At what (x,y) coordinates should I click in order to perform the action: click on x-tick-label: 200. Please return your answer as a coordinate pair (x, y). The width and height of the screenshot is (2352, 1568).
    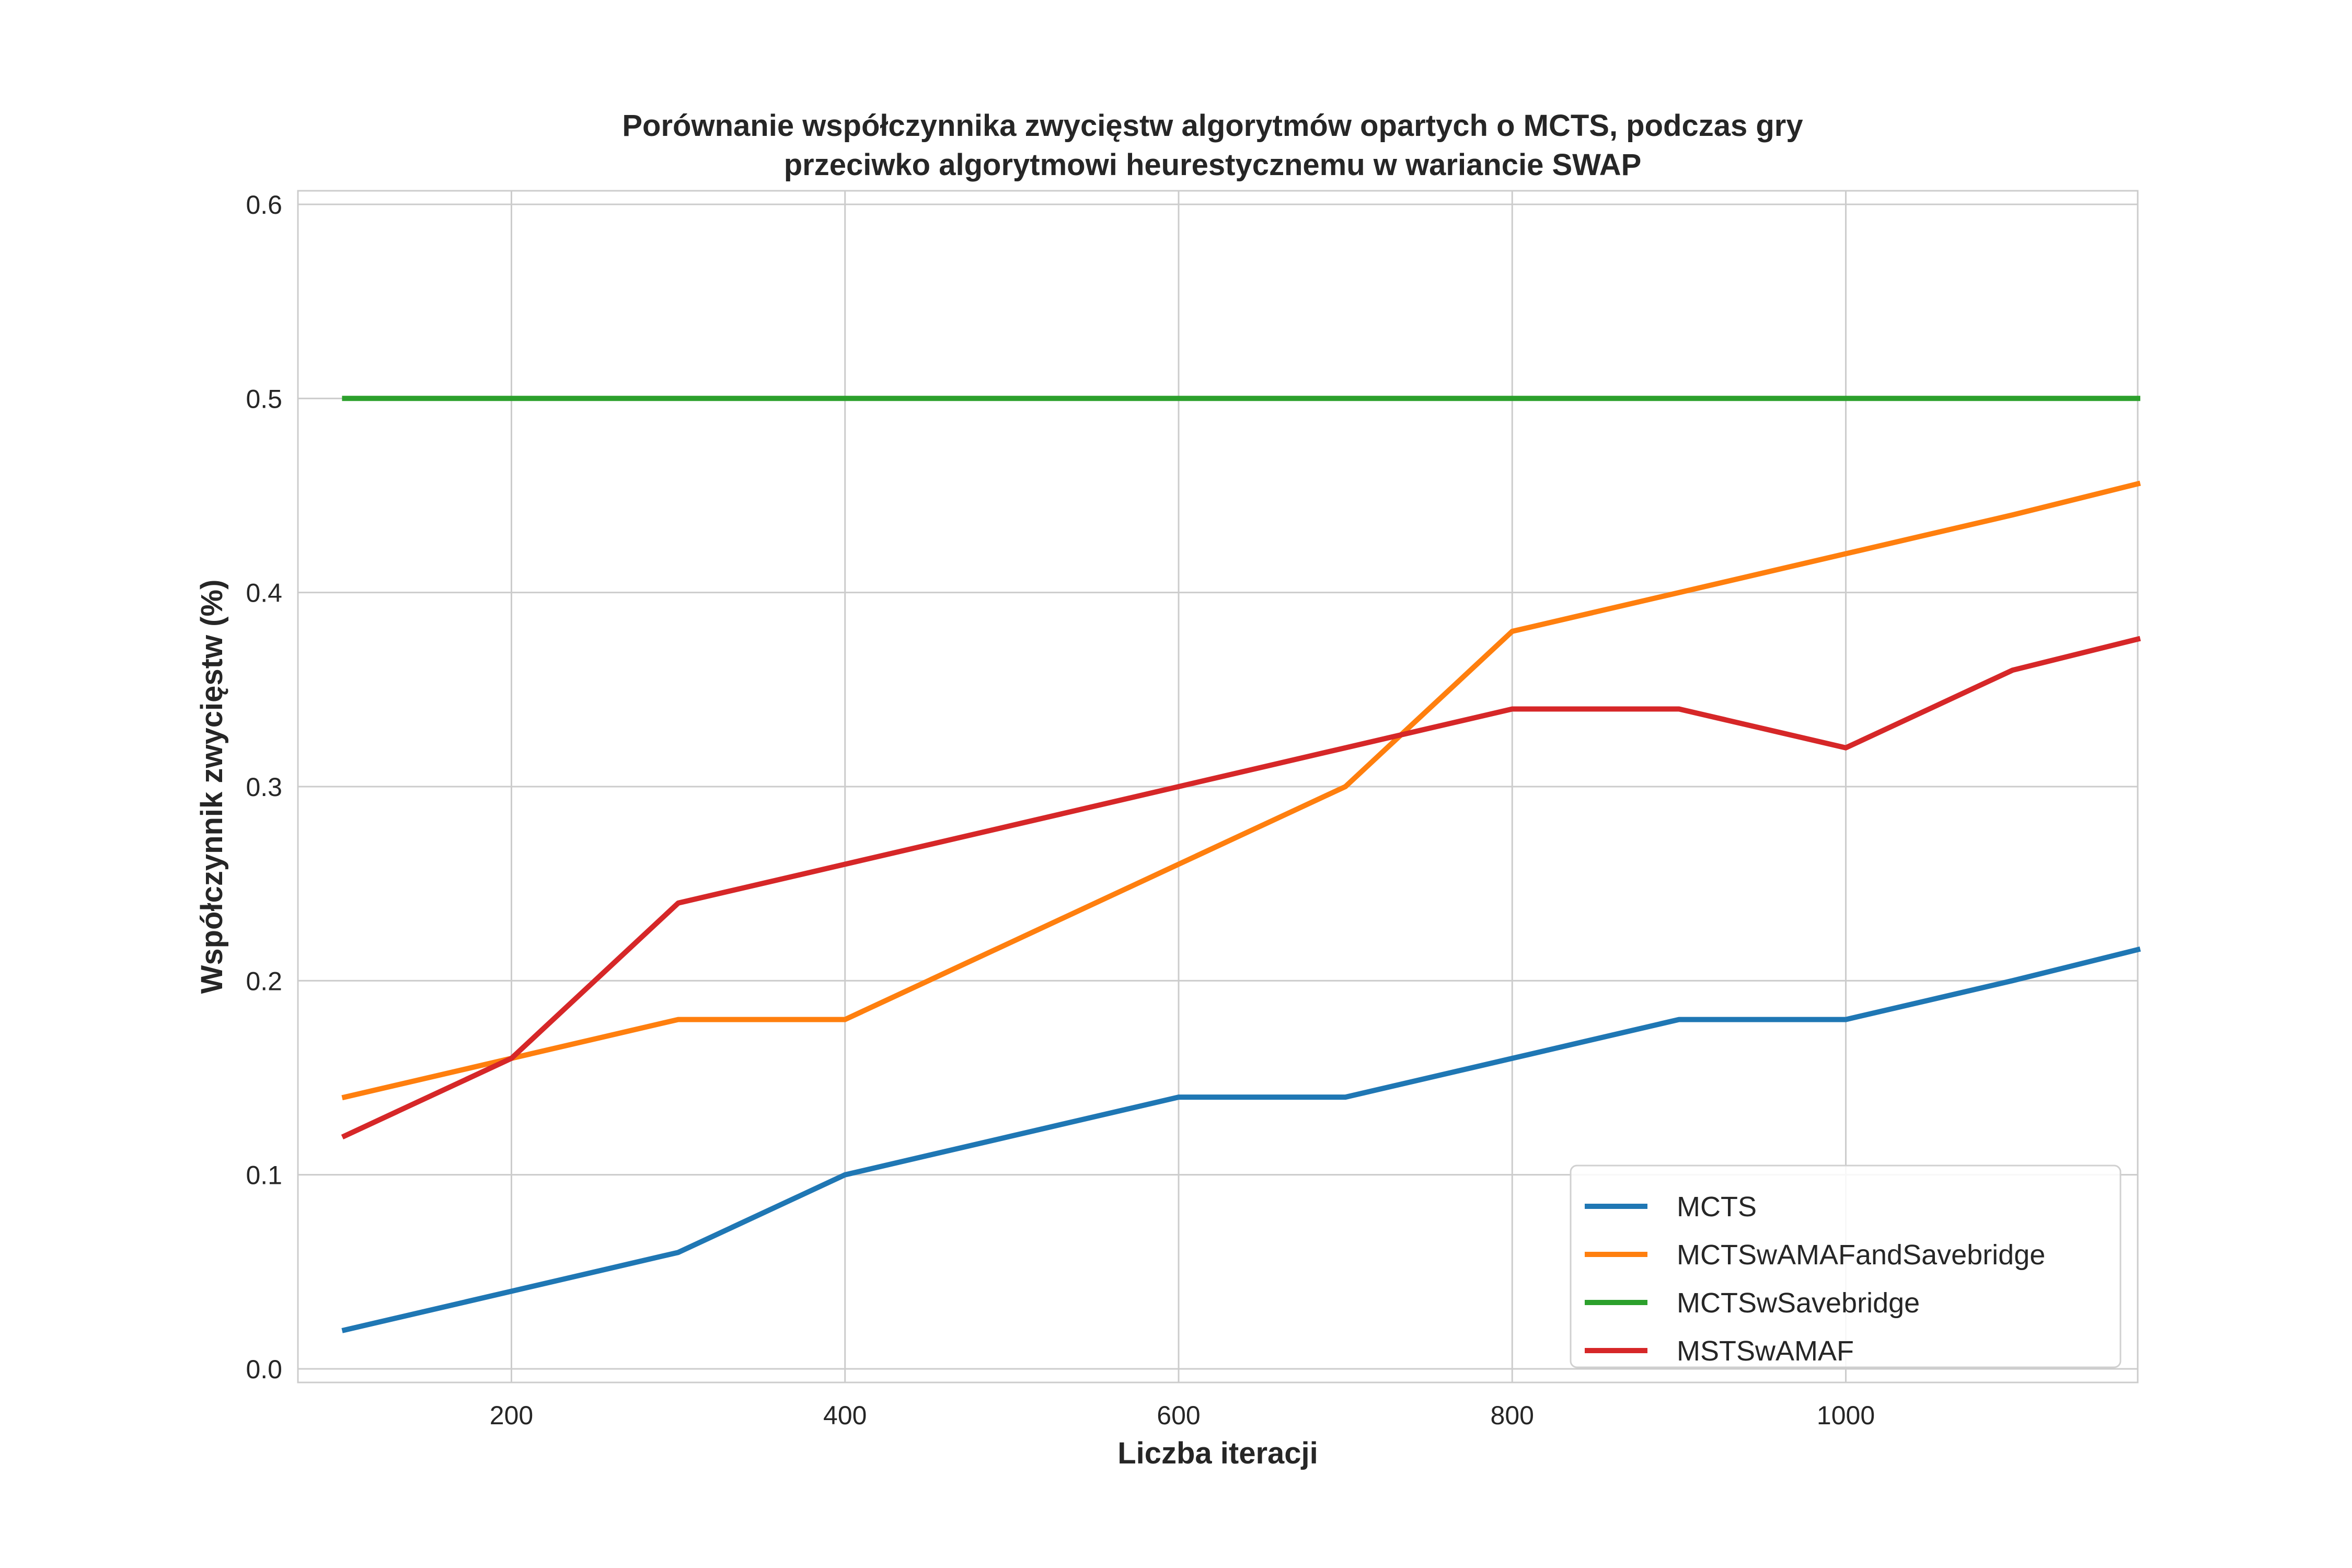
    Looking at the image, I should click on (511, 1415).